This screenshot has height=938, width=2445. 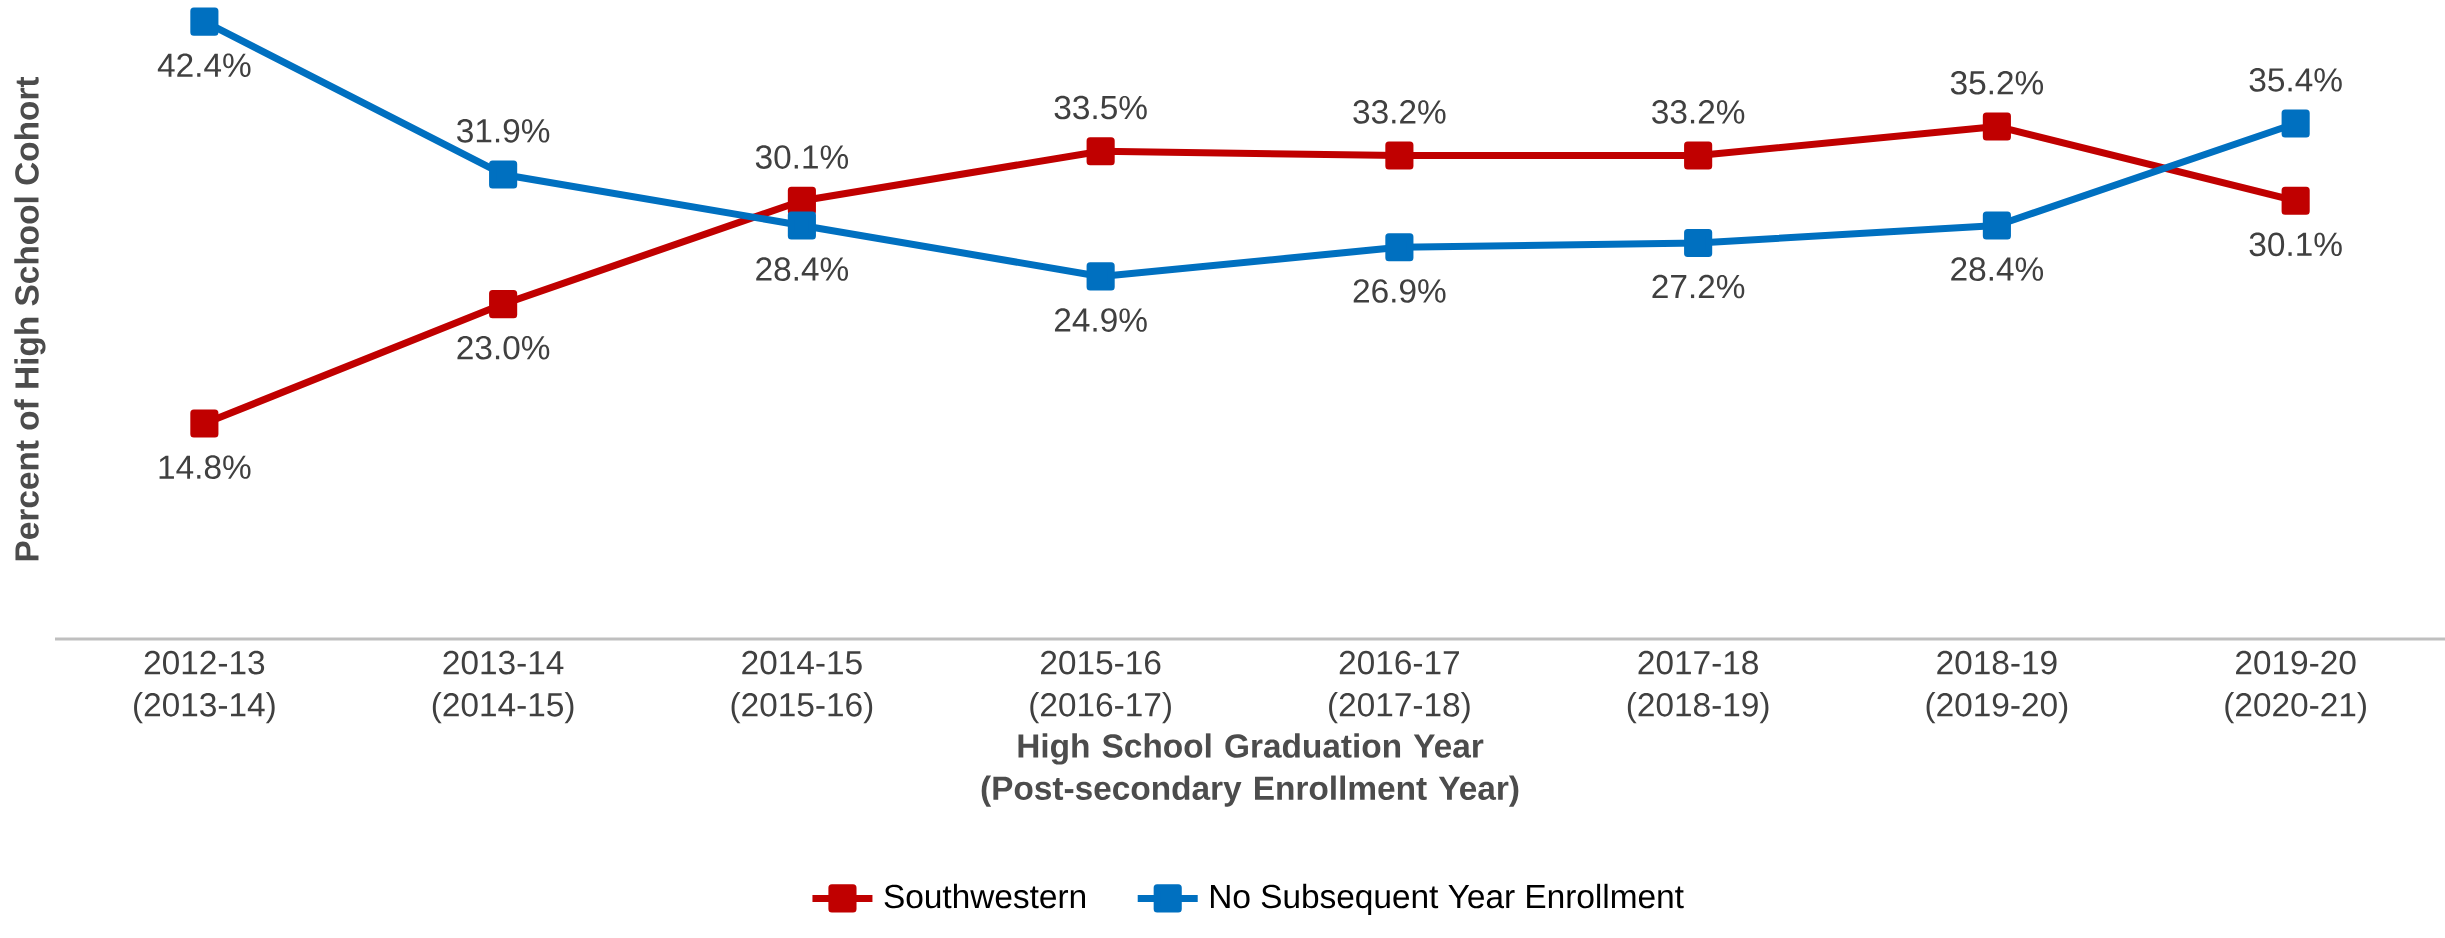 What do you see at coordinates (1399, 291) in the screenshot?
I see `data-label: 26.9%` at bounding box center [1399, 291].